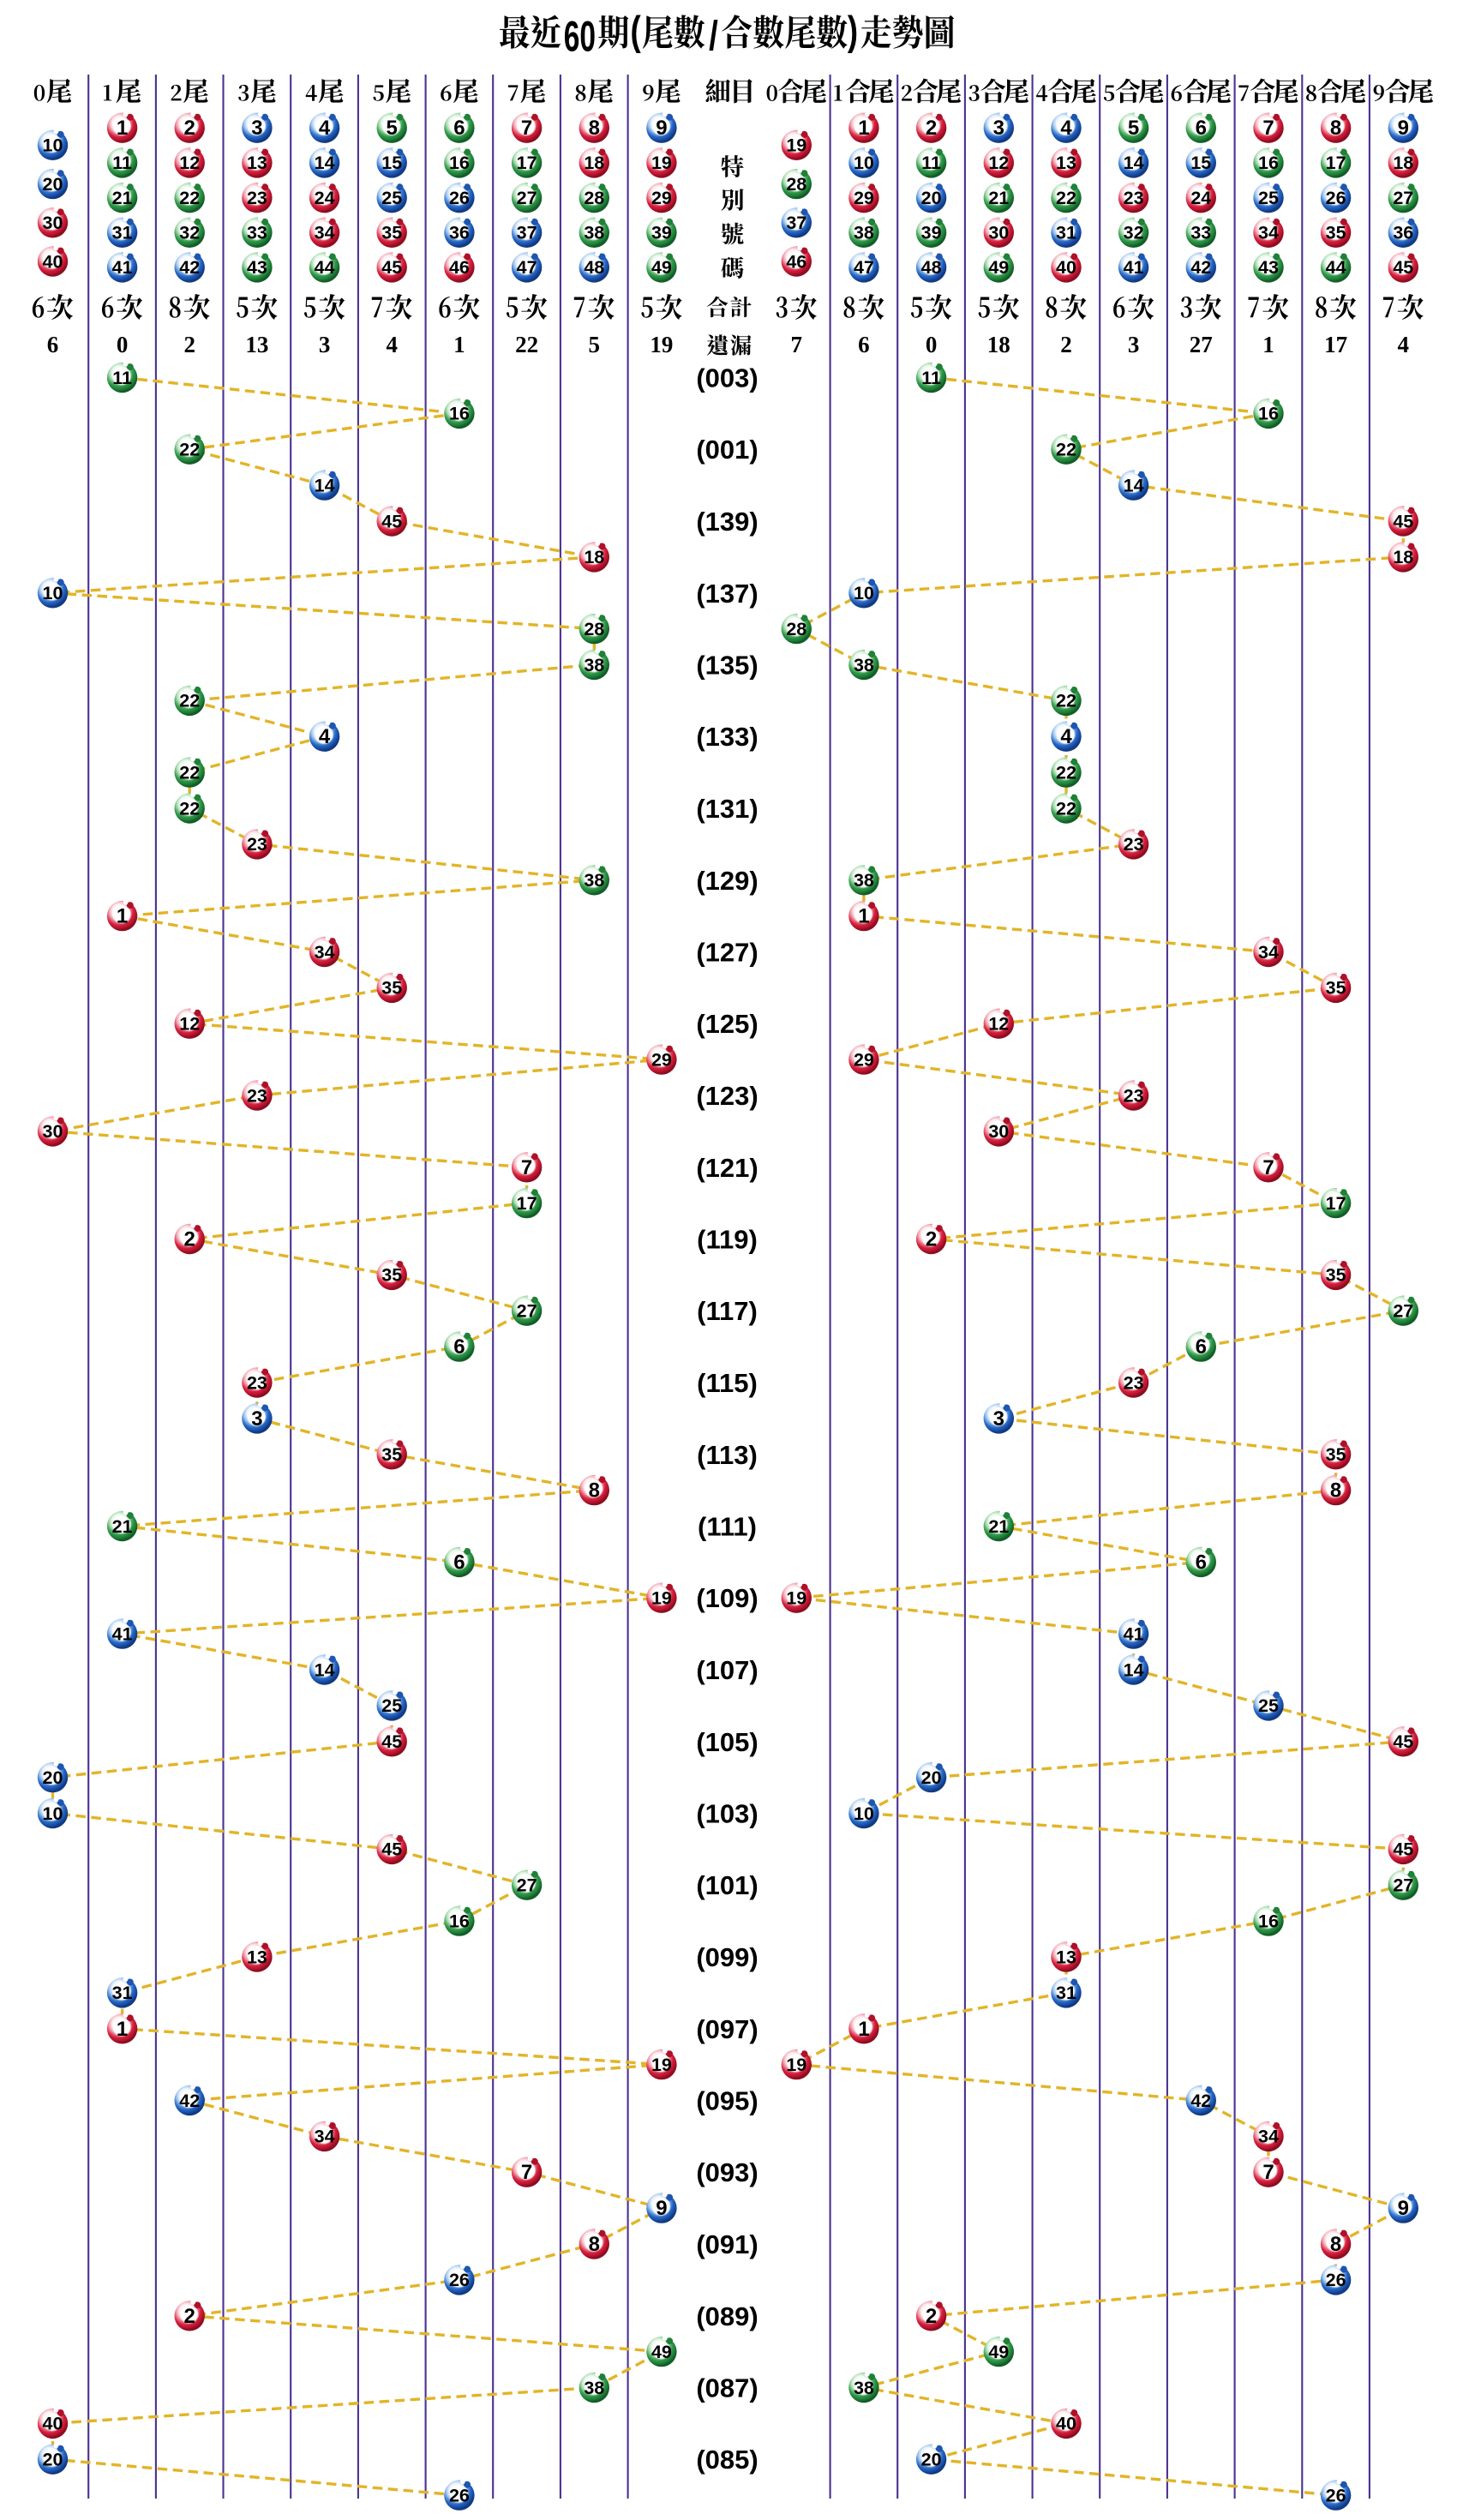 Image resolution: width=1457 pixels, height=2520 pixels. What do you see at coordinates (864, 1059) in the screenshot?
I see `svg-text: 29` at bounding box center [864, 1059].